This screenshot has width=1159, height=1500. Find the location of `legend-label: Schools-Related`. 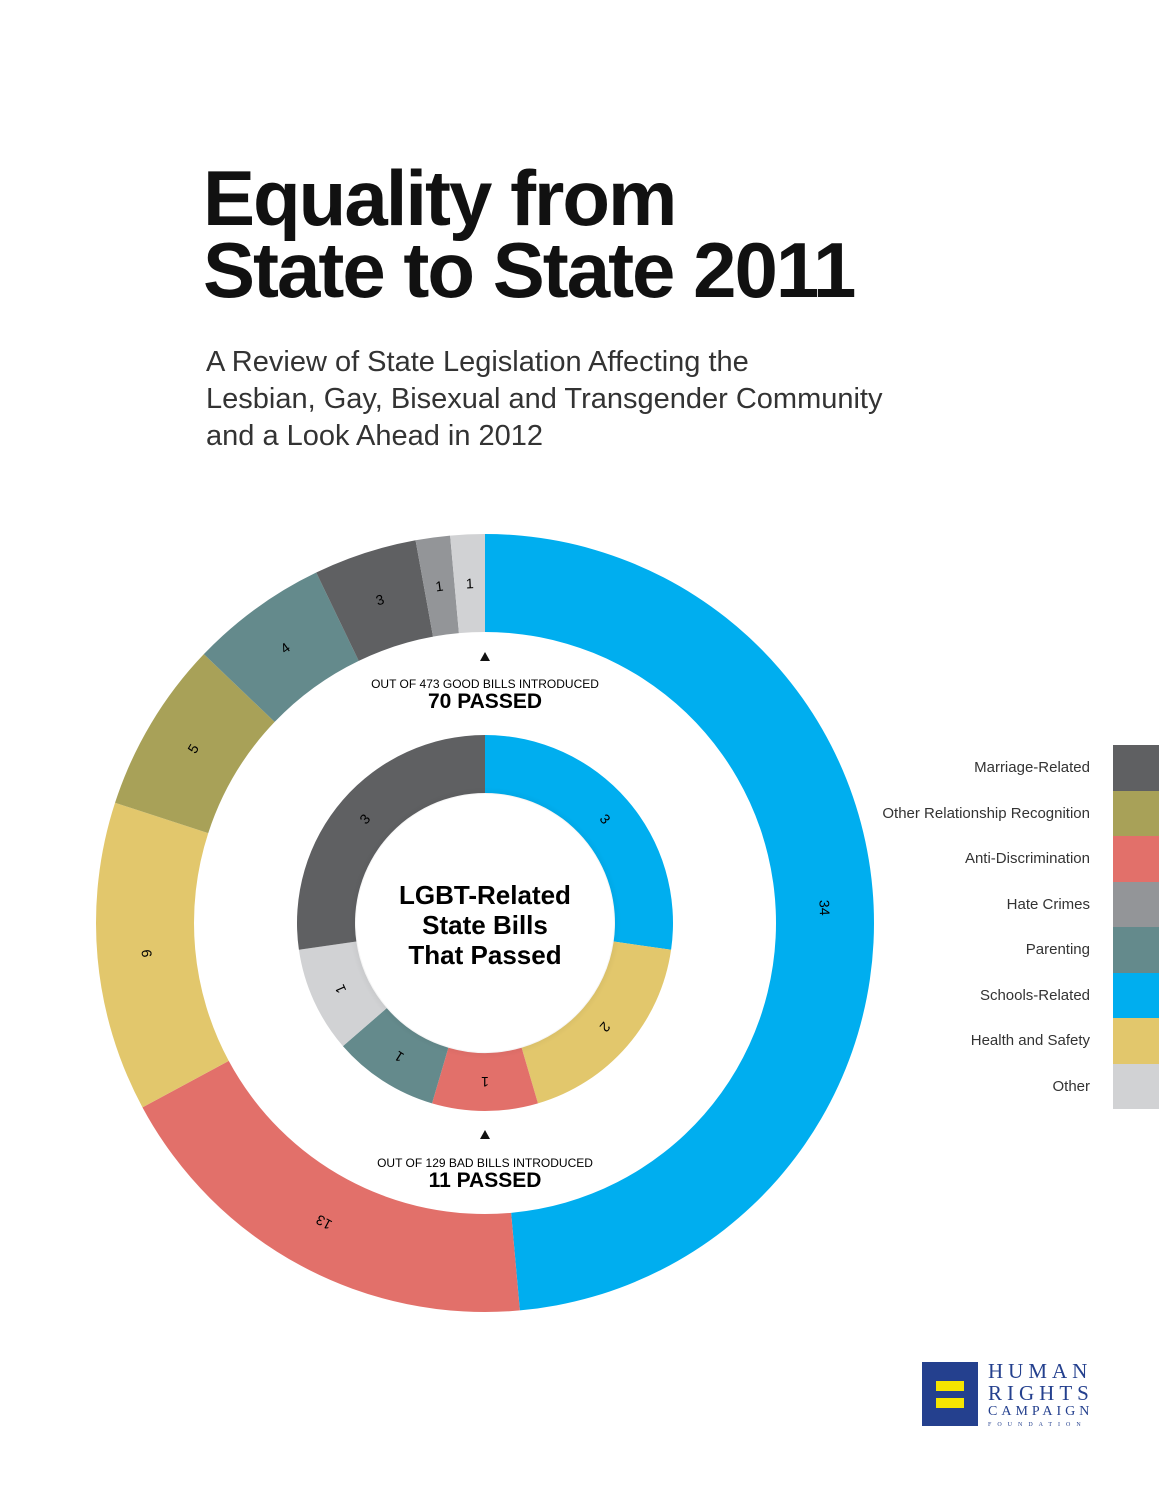

legend-label: Schools-Related is located at coordinates (1034, 995).